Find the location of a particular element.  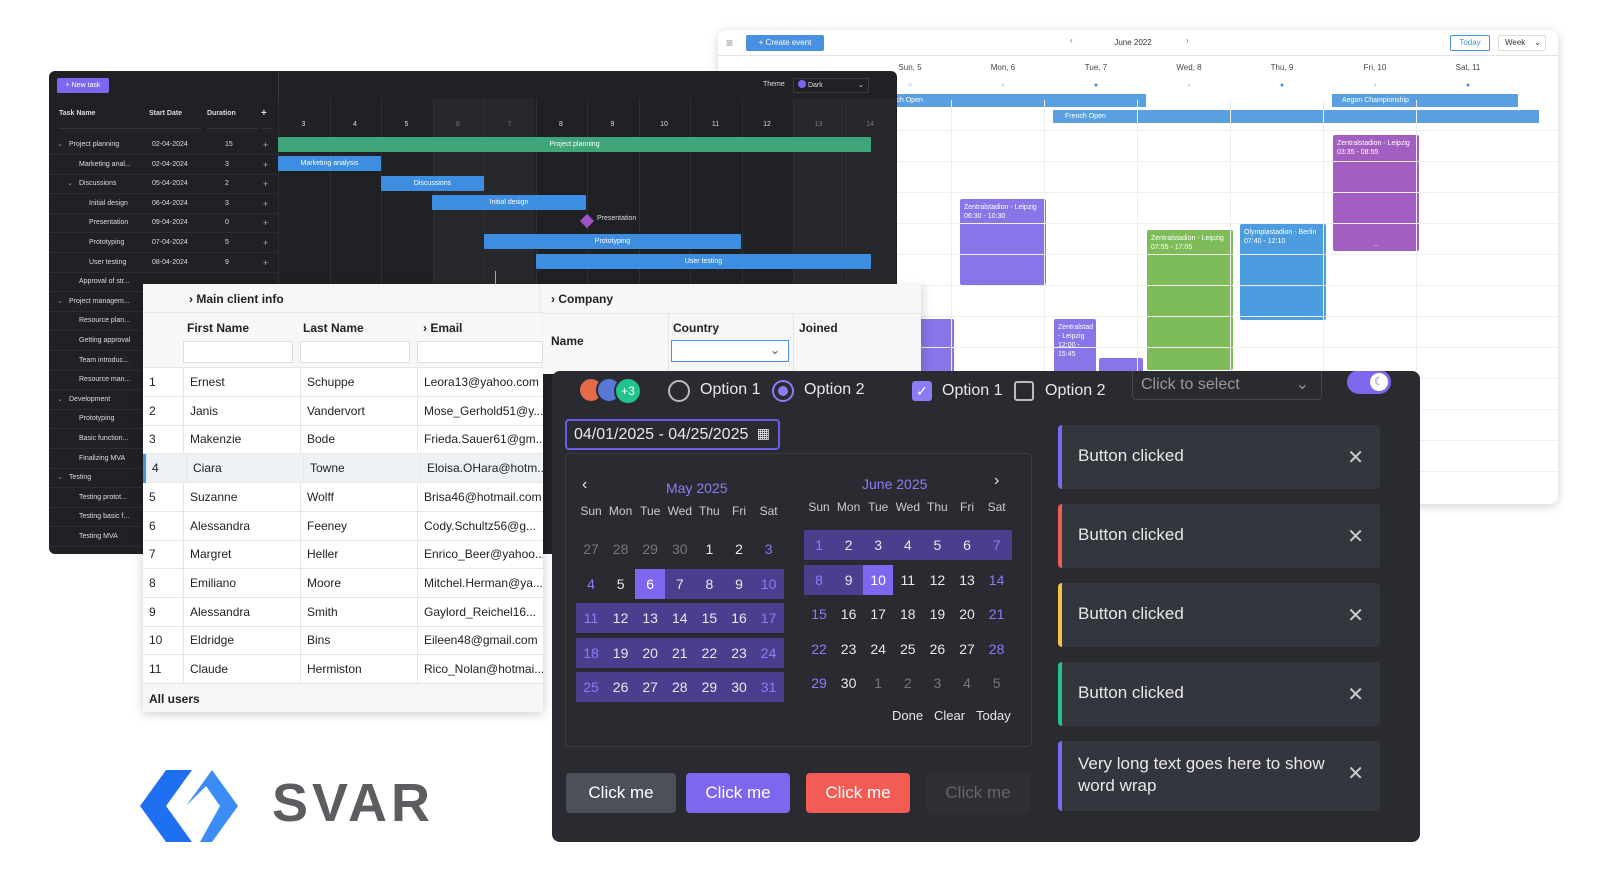

calendar-day: 15 is located at coordinates (819, 614).